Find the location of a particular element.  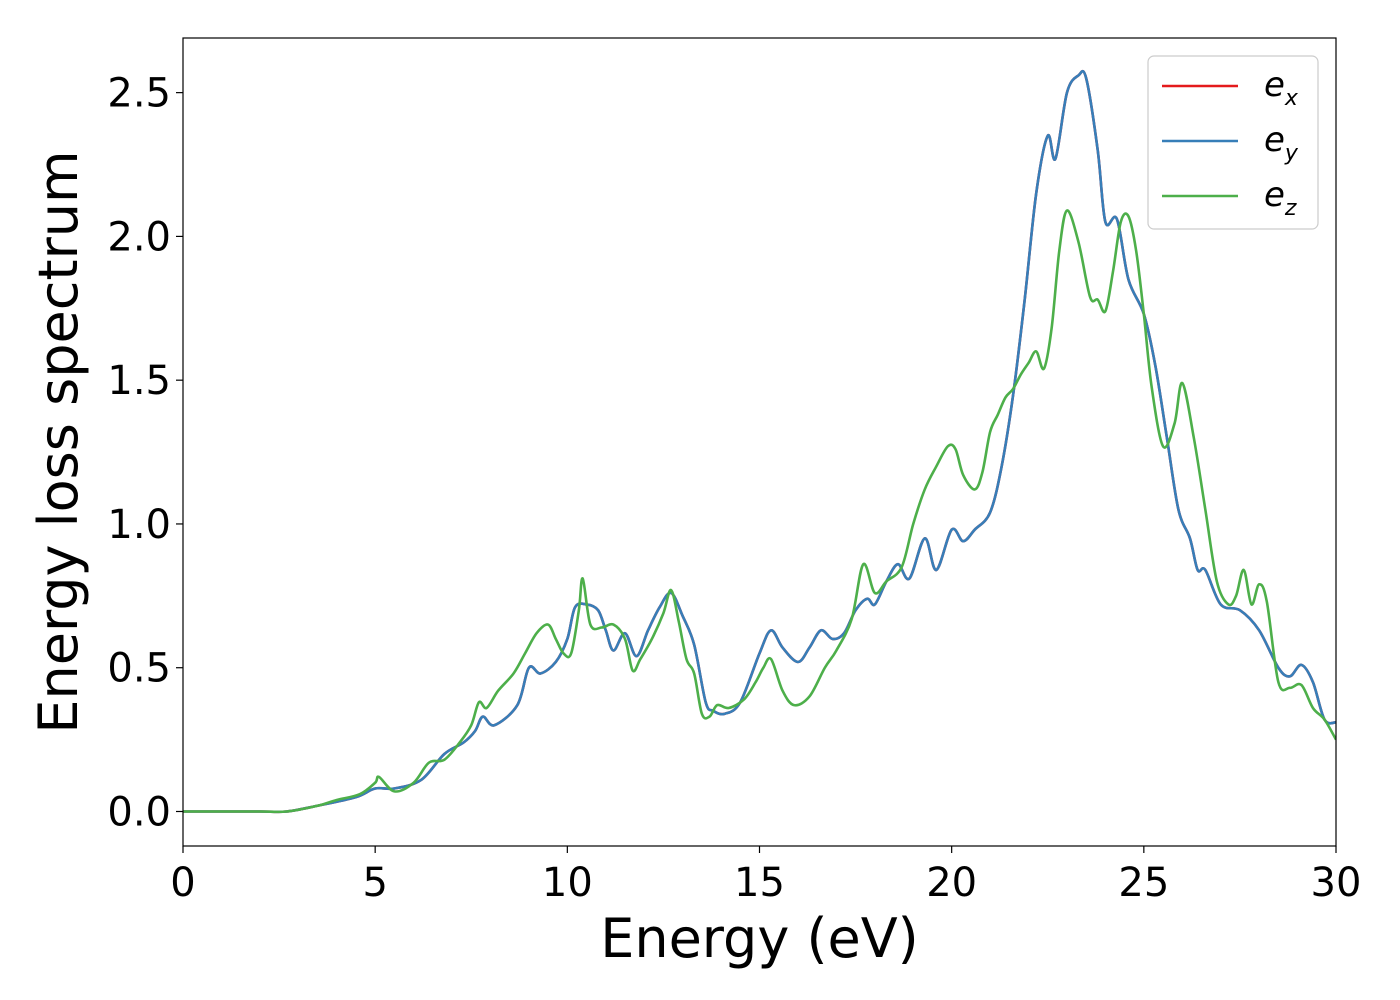

y-tick-label: 0.5 is located at coordinates (139, 669).